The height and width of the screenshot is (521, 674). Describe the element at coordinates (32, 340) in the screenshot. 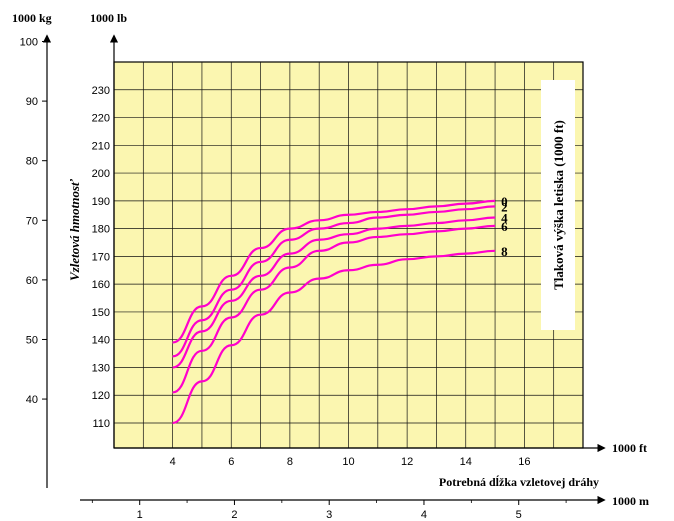

I see `left-axis-tick-label: 50` at that location.